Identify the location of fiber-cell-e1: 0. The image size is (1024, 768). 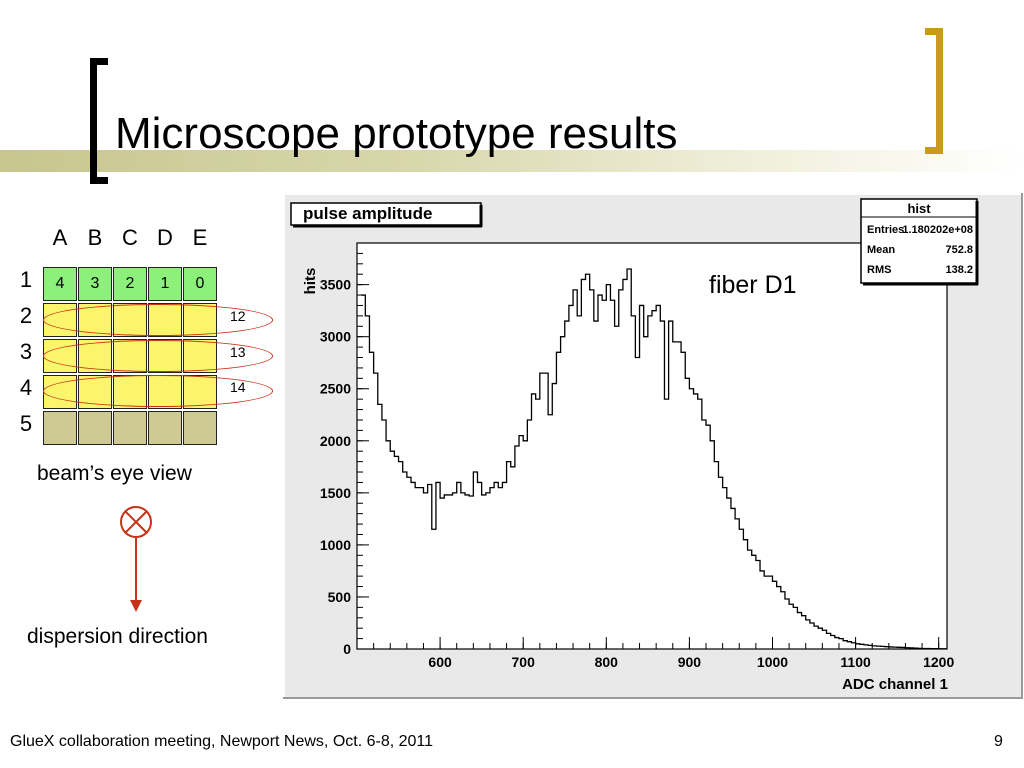
(200, 284).